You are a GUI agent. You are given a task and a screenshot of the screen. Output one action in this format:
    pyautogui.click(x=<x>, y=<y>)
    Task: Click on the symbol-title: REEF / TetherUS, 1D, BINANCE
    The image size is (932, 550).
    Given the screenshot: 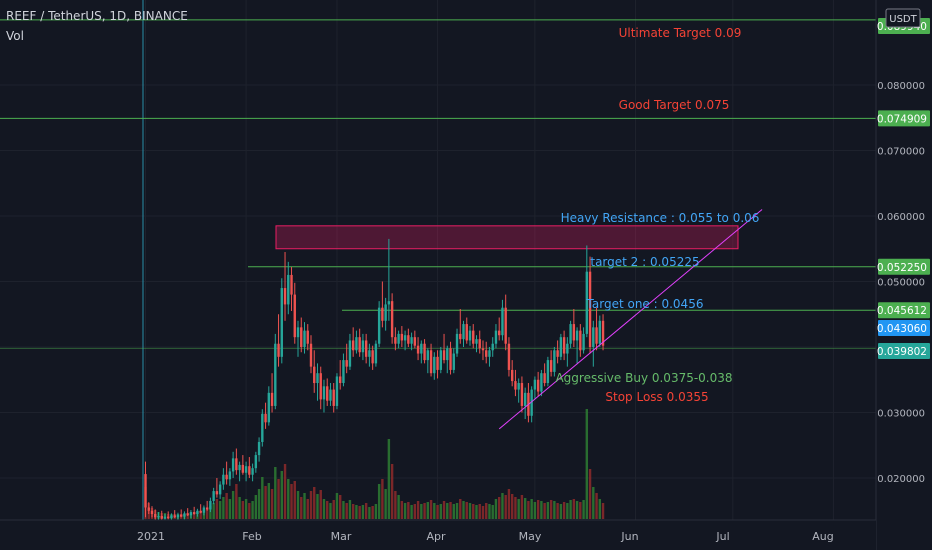 What is the action you would take?
    pyautogui.click(x=97, y=16)
    